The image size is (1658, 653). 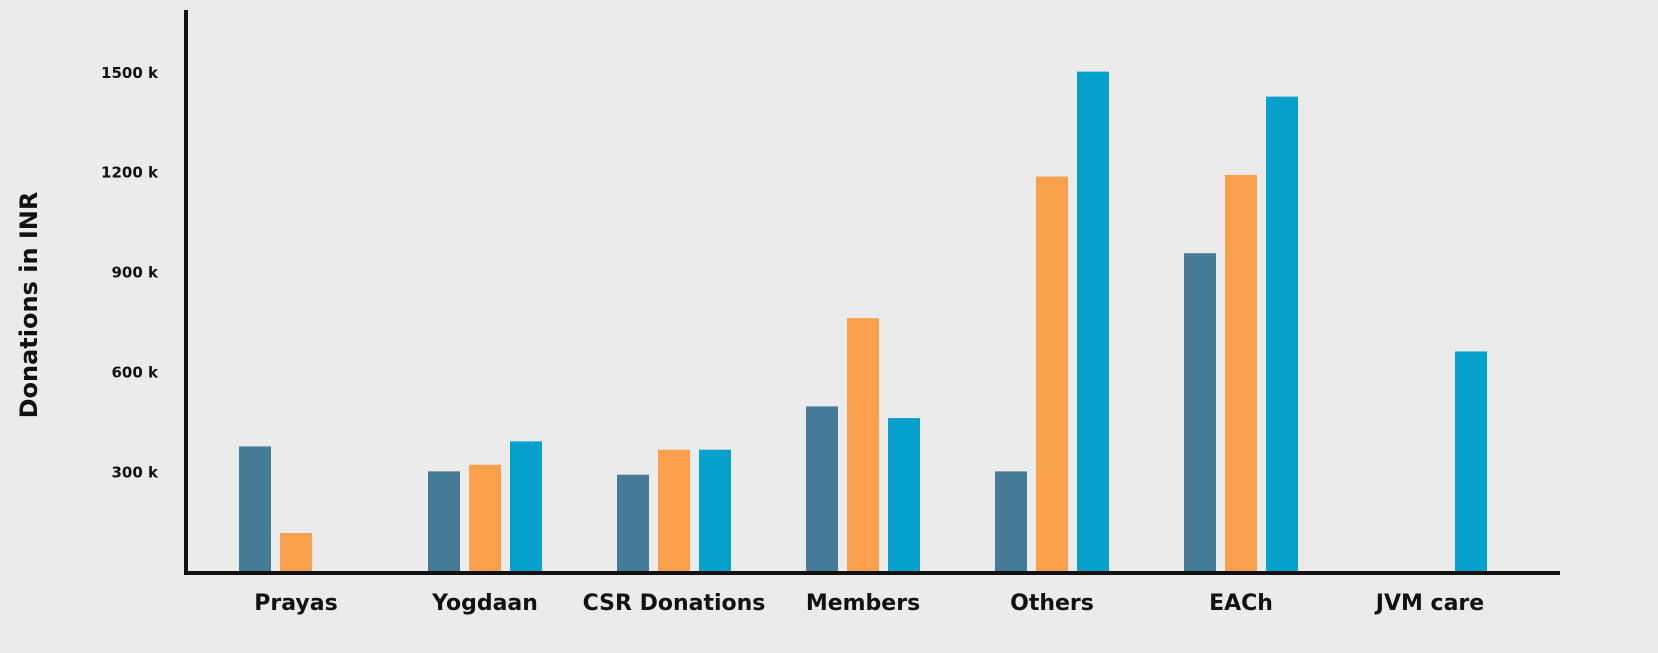 I want to click on x-tick-label: JVM care, so click(x=1429, y=603).